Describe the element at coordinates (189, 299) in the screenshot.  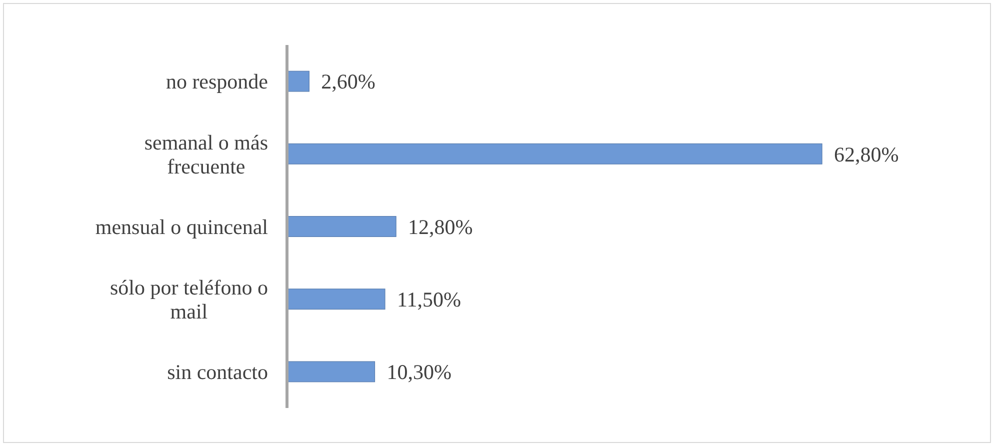
I see `y-tick-label: sólo por teléfono o mail` at that location.